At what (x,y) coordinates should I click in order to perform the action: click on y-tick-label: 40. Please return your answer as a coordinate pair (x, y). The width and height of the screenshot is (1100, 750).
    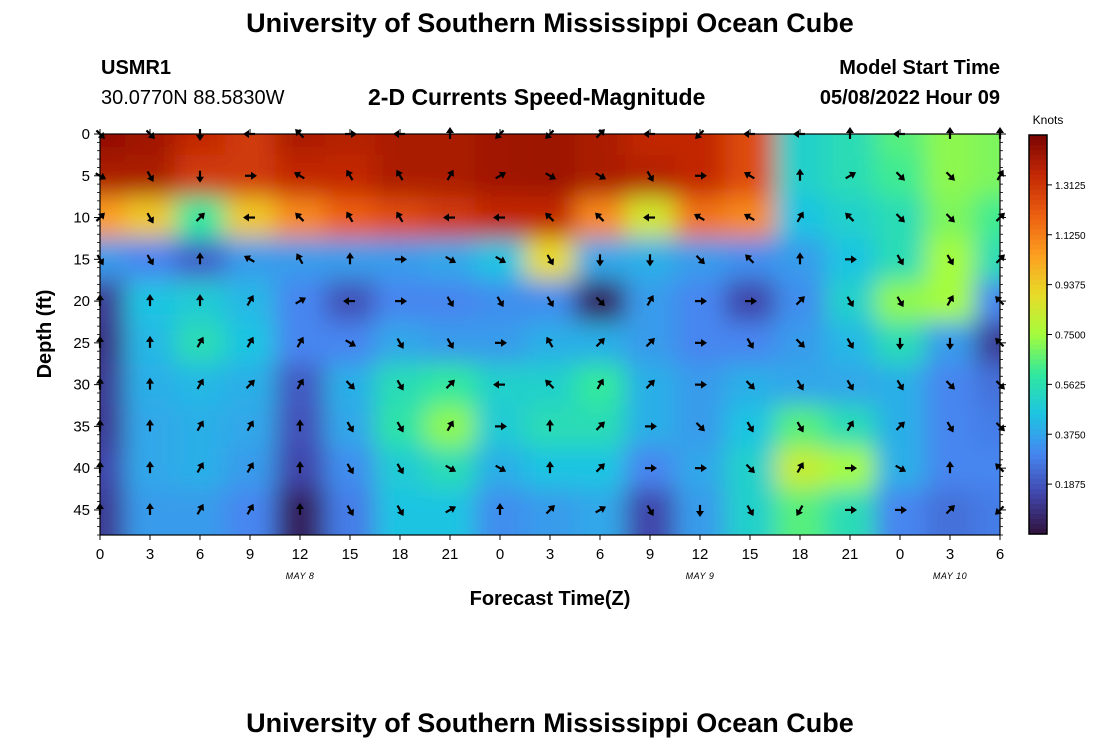
    Looking at the image, I should click on (81, 468).